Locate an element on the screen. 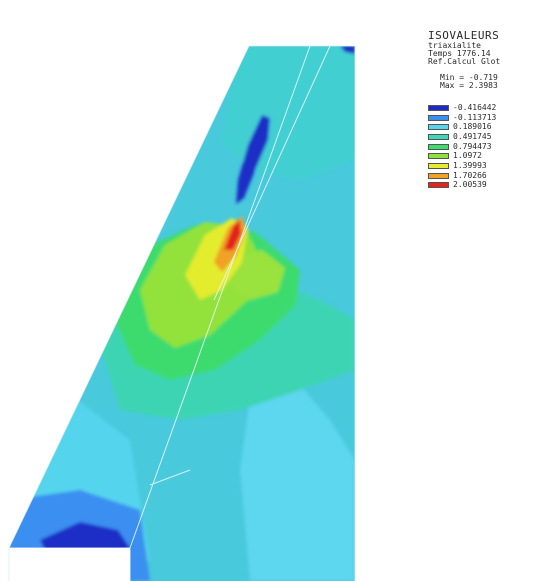  legend-level: 0.189016 is located at coordinates (481, 127).